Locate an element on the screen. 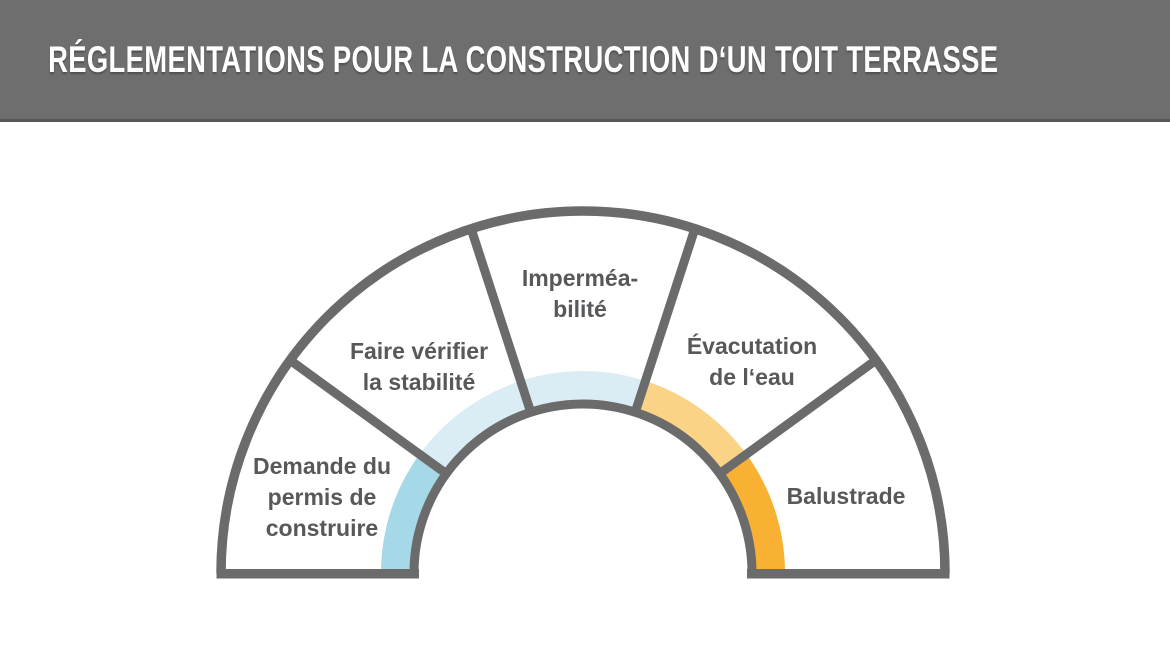  segment-label-stabilite: Faire vérifier la stabilité is located at coordinates (419, 366).